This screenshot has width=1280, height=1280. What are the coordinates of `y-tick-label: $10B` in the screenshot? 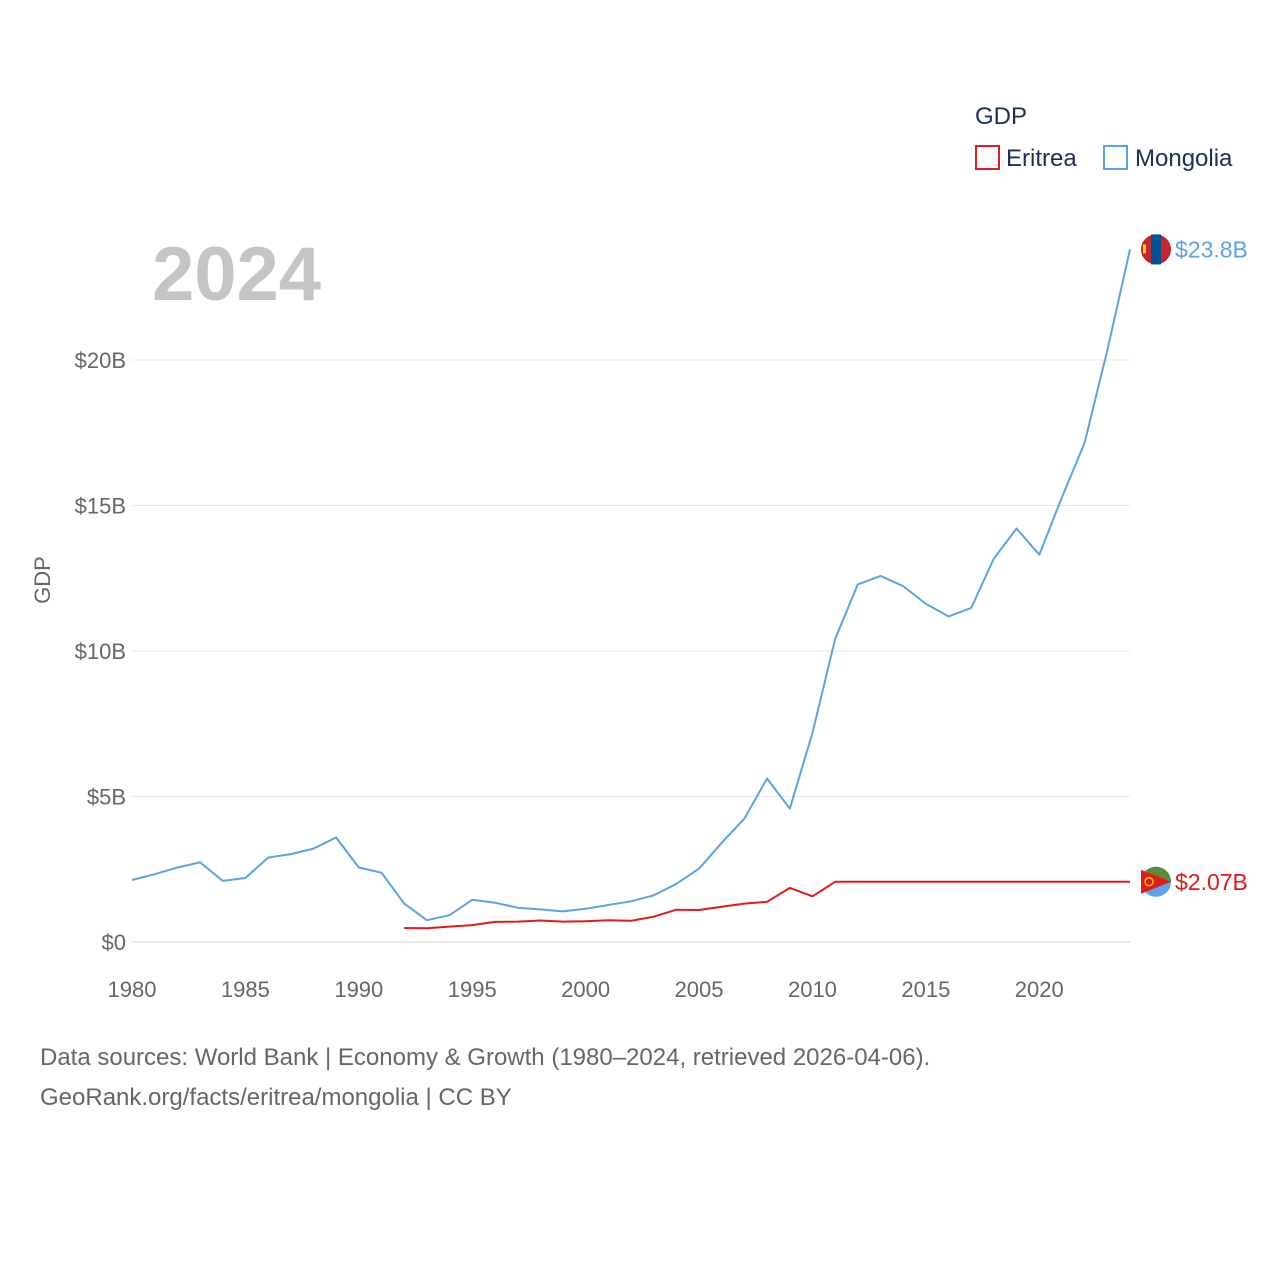 It's located at (100, 651).